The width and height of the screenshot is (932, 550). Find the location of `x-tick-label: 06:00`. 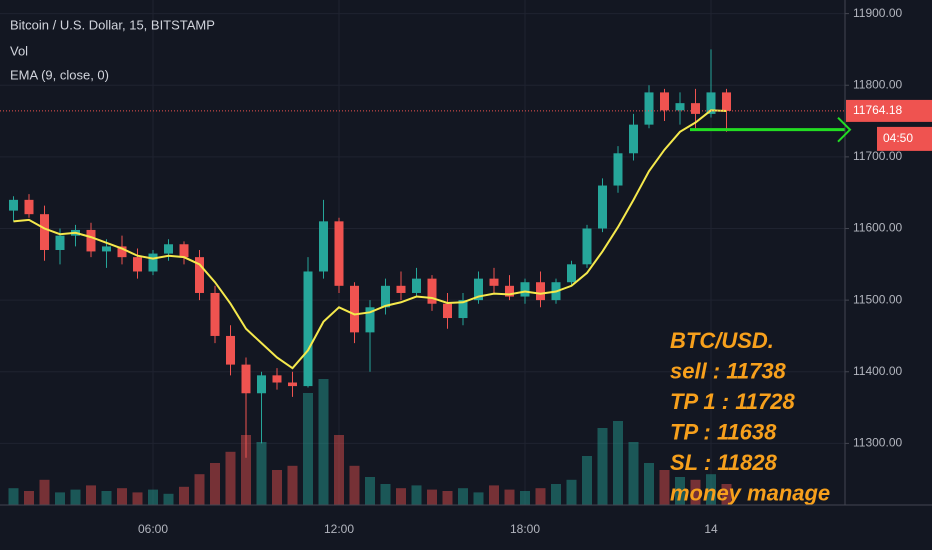

x-tick-label: 06:00 is located at coordinates (153, 529).